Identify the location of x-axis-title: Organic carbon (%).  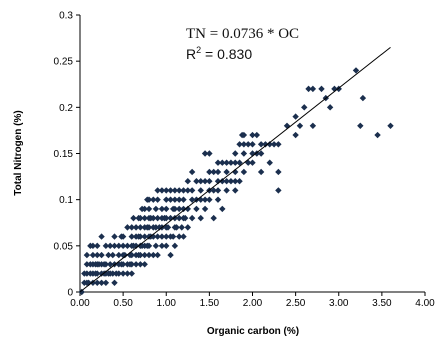
(253, 331).